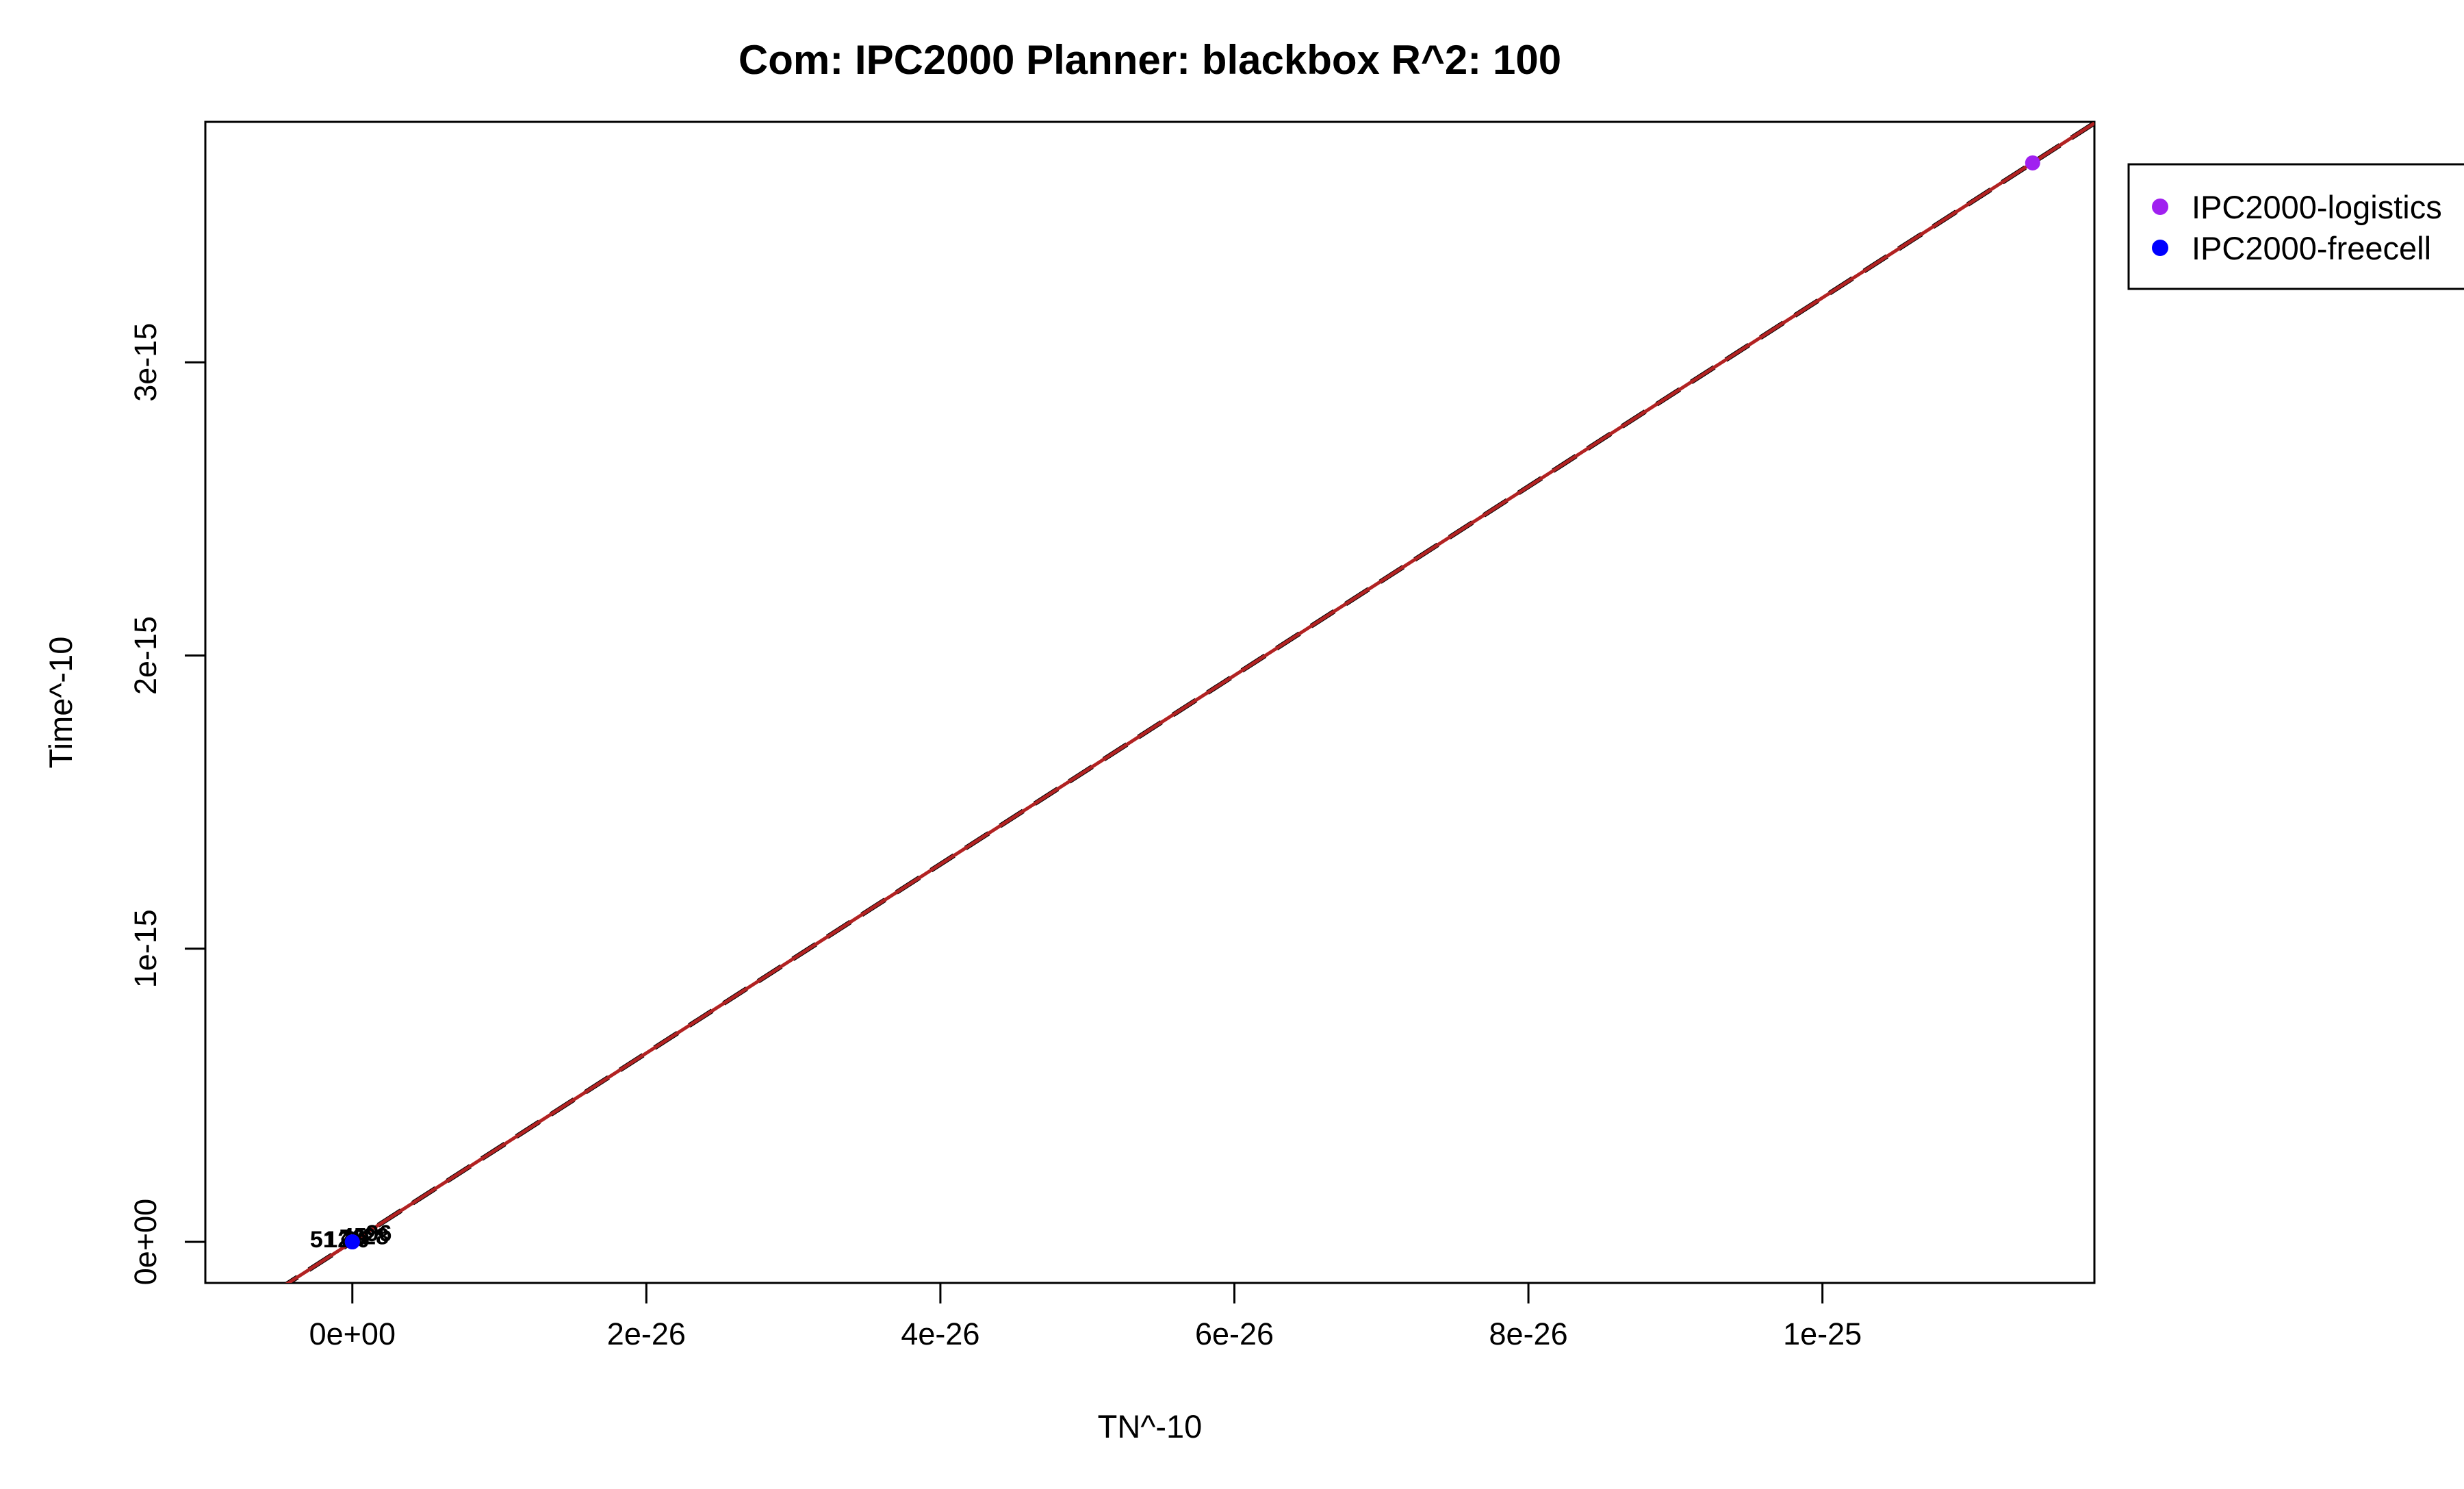  What do you see at coordinates (940, 1333) in the screenshot?
I see `x-tick-label: 4e-26` at bounding box center [940, 1333].